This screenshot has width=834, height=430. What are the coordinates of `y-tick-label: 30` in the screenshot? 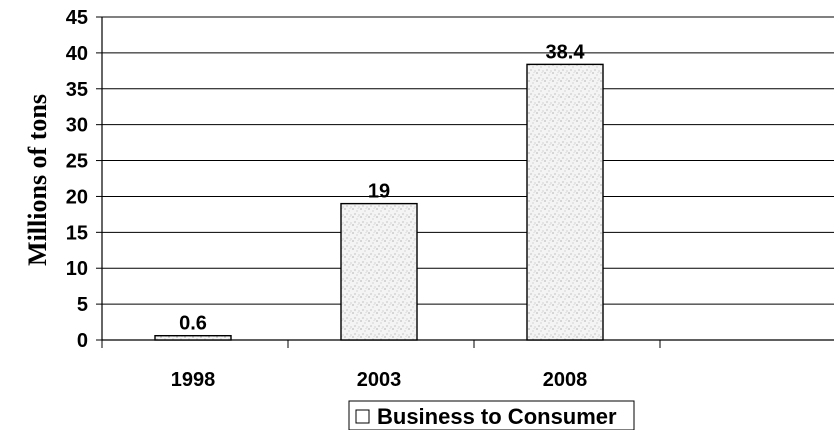 It's located at (77, 126).